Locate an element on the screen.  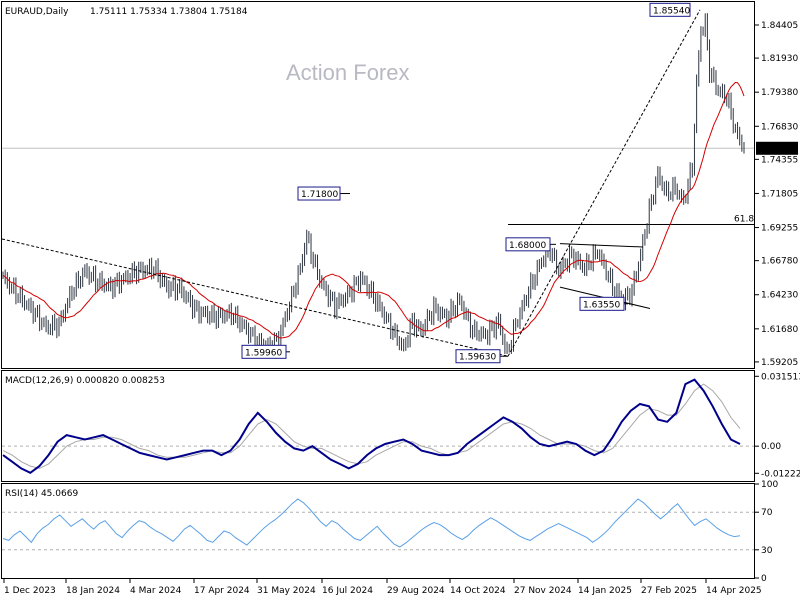
annotation-label: 1.85540 is located at coordinates (671, 11).